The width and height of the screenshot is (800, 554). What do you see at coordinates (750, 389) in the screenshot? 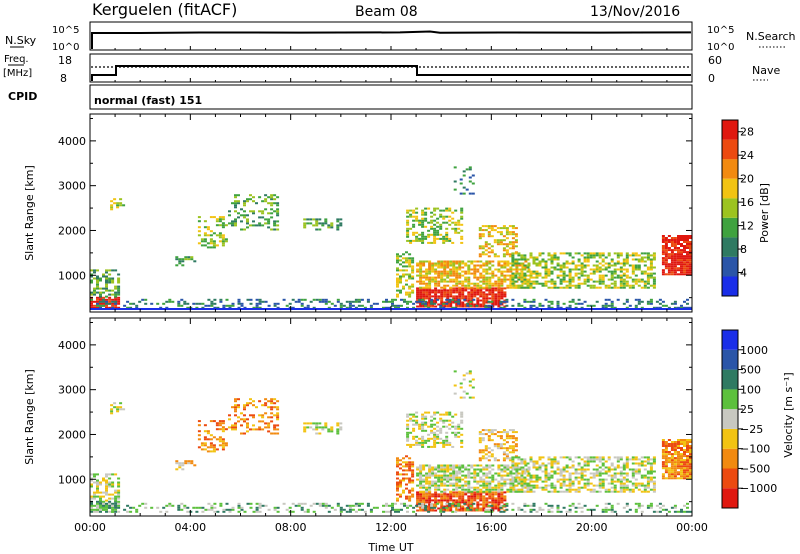
I see `colorbar-tick-label: 100` at bounding box center [750, 389].